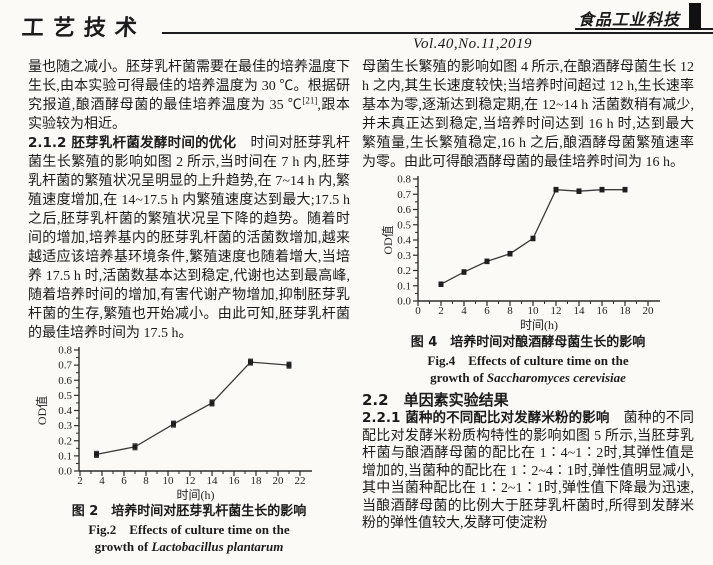 Image resolution: width=713 pixels, height=565 pixels. I want to click on fig4-species-name: Saccharomyces cerevisiae, so click(556, 377).